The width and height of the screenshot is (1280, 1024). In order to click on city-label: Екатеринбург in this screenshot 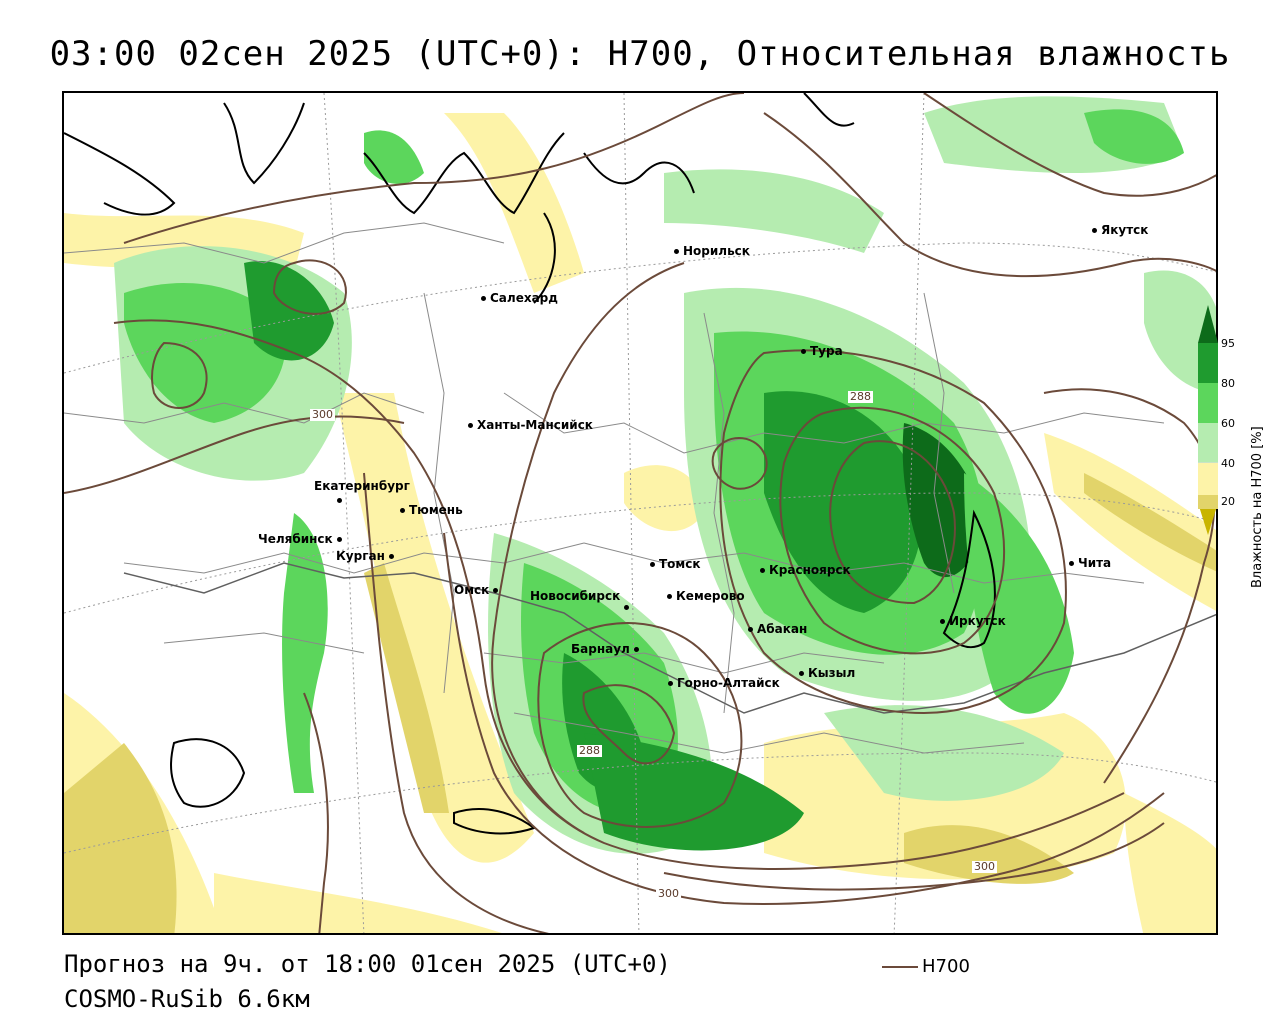, I will do `click(362, 486)`.